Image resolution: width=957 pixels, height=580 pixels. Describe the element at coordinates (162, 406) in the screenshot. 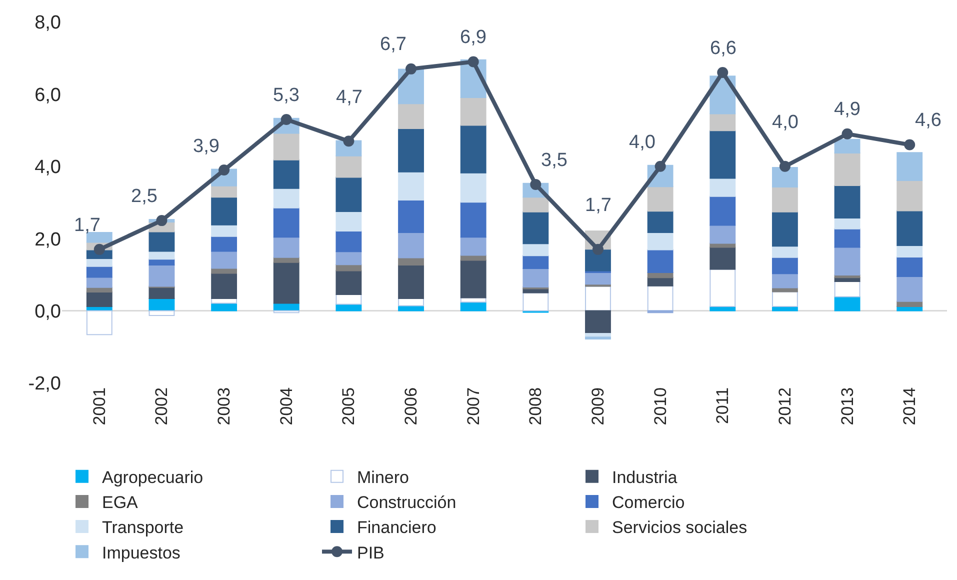

I see `x-tick-label: 2002` at that location.